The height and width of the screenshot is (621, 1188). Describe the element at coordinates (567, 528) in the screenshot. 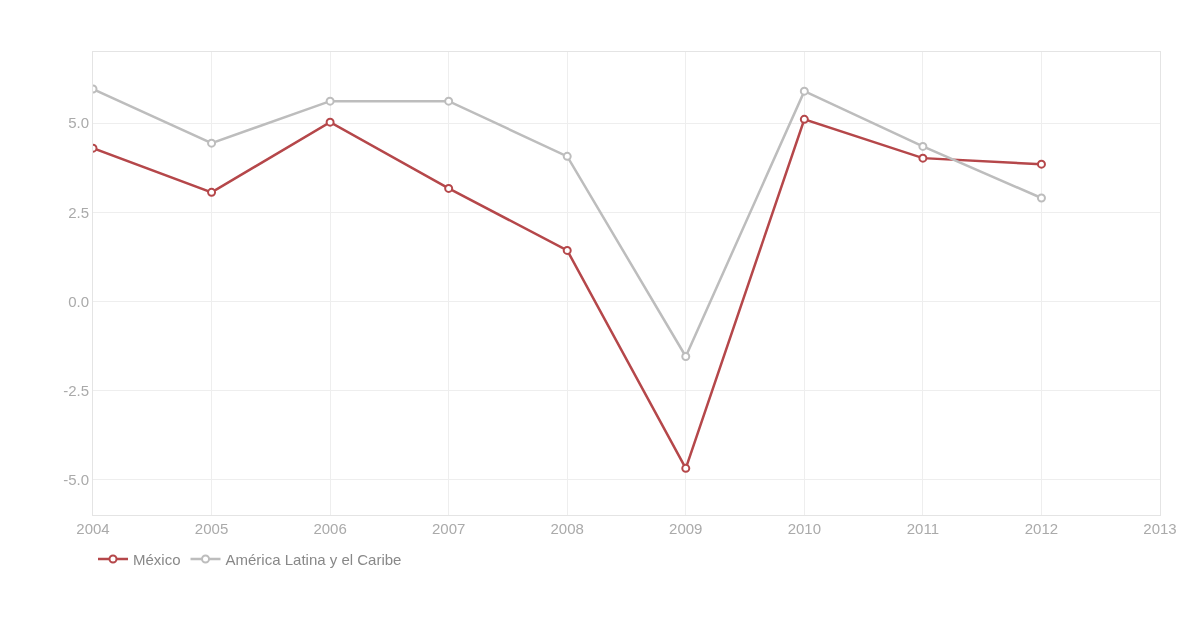

I see `x-tick-label: 2008` at that location.